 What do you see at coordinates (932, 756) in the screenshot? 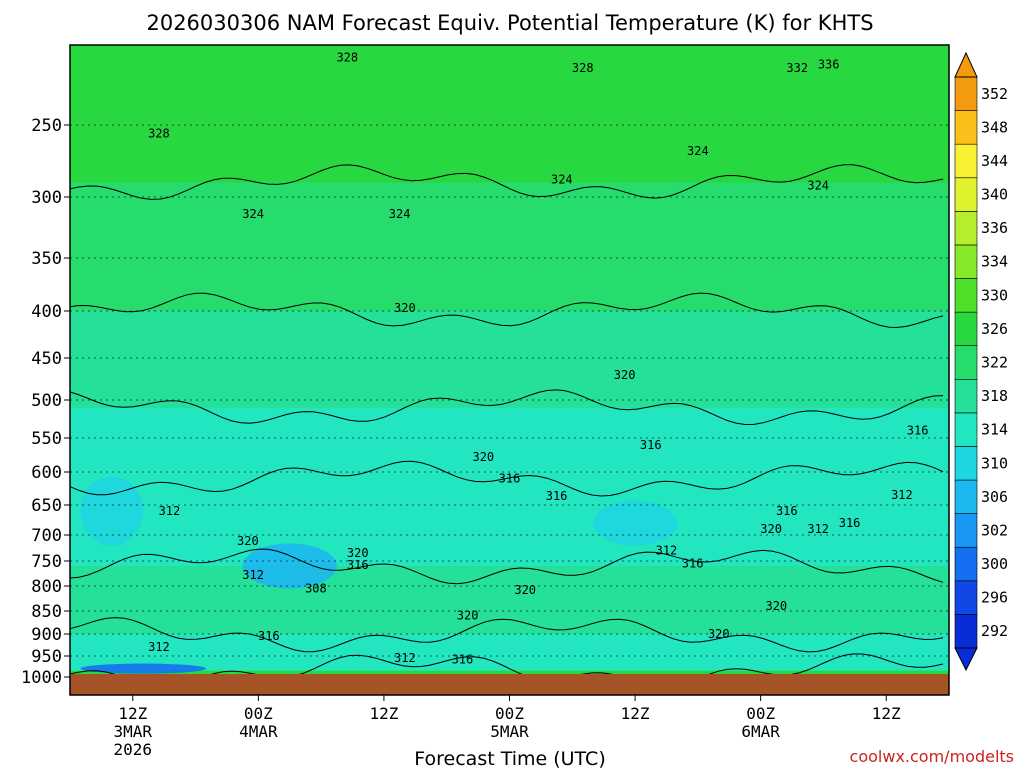
I see `credit-text: coolwx.com/modelts` at bounding box center [932, 756].